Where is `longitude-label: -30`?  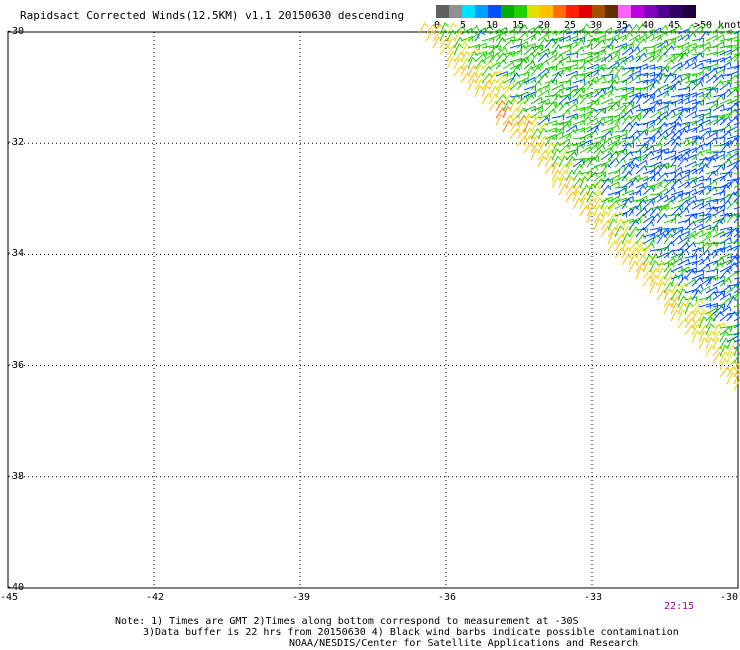 longitude-label: -30 is located at coordinates (729, 597).